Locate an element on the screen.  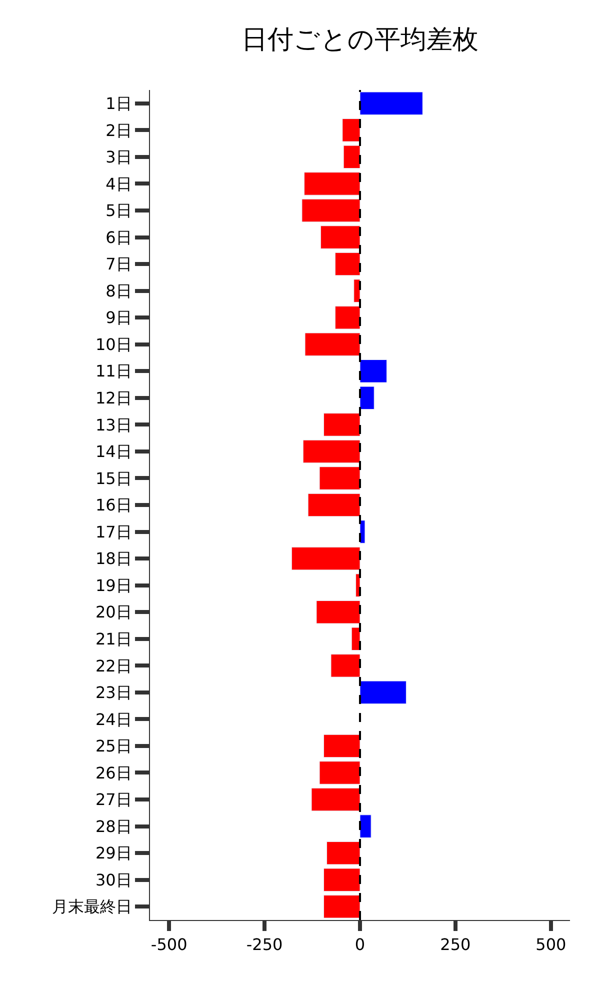
y-tick-label: 2日 is located at coordinates (119, 130).